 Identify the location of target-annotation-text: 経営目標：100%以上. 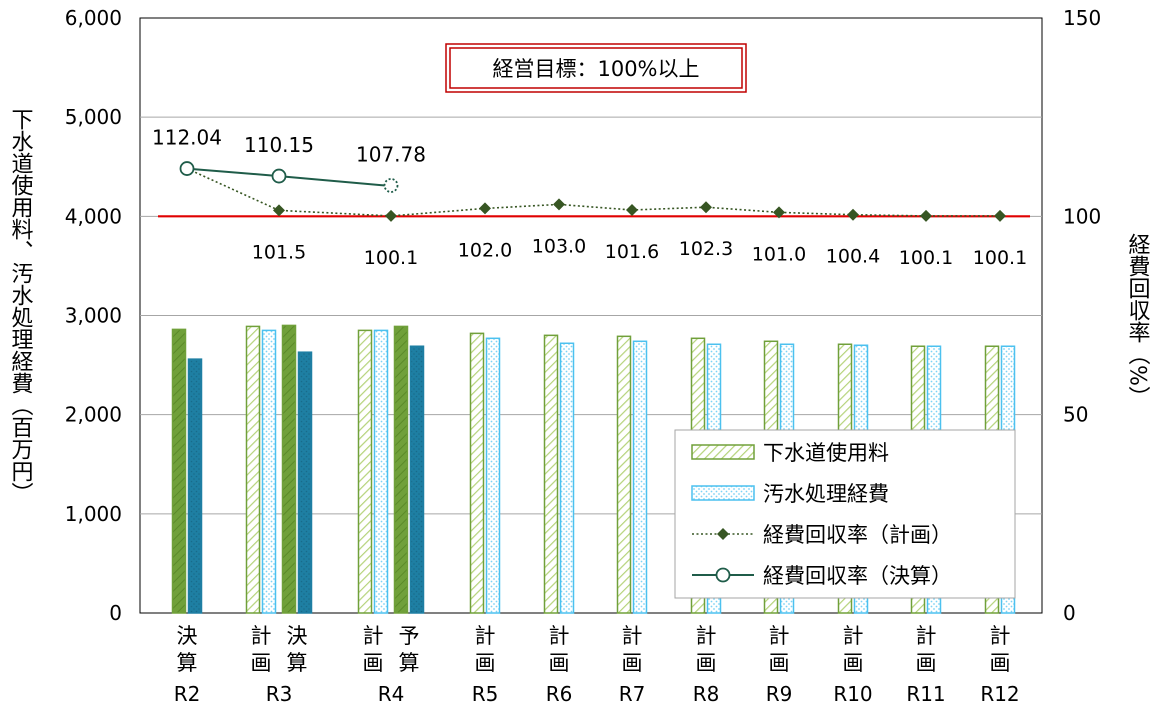
(595, 69).